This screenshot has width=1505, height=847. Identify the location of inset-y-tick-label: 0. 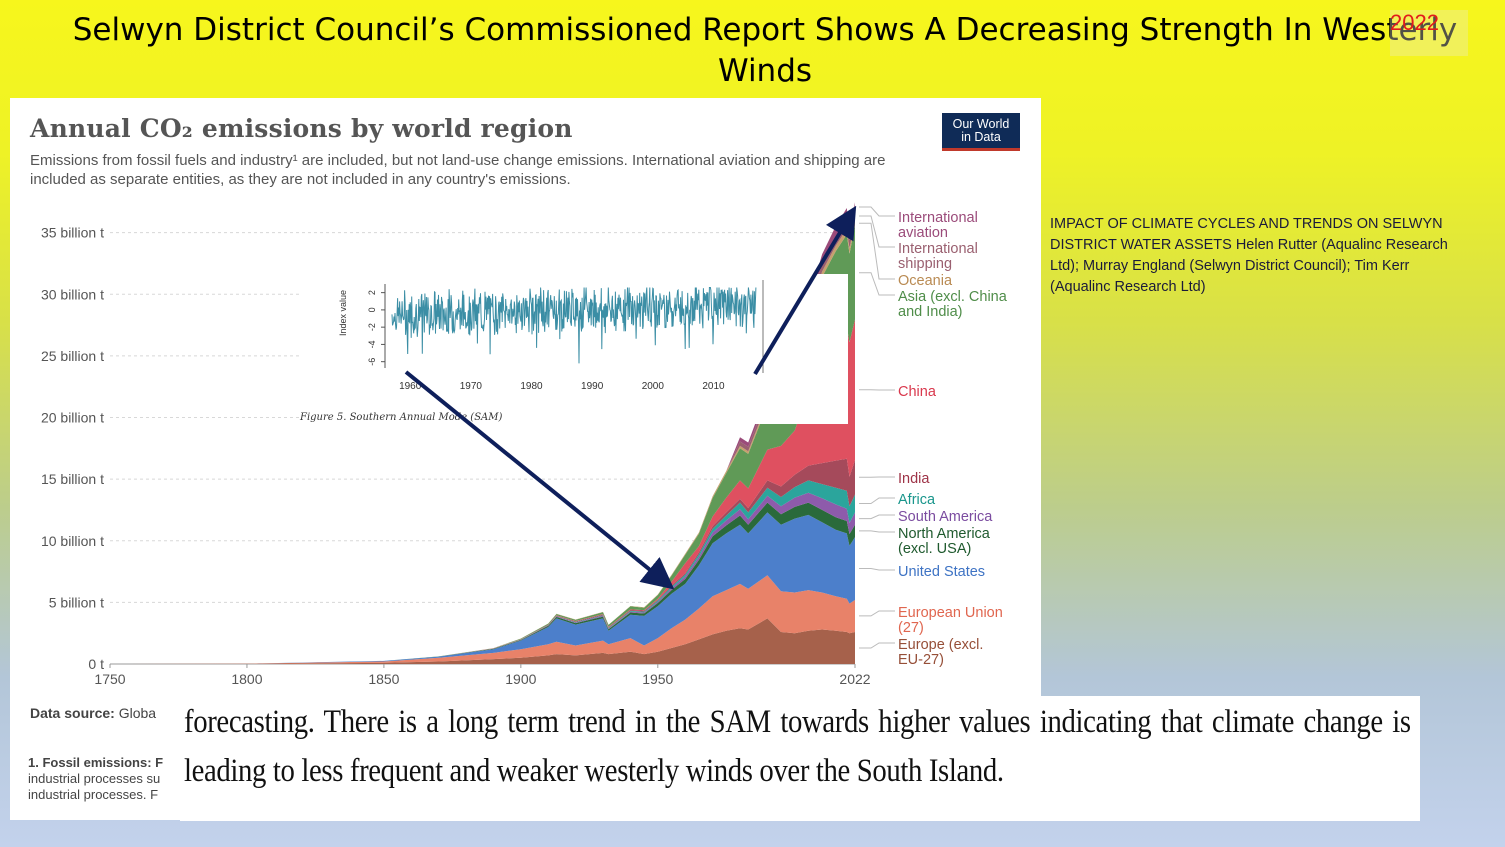
(372, 309).